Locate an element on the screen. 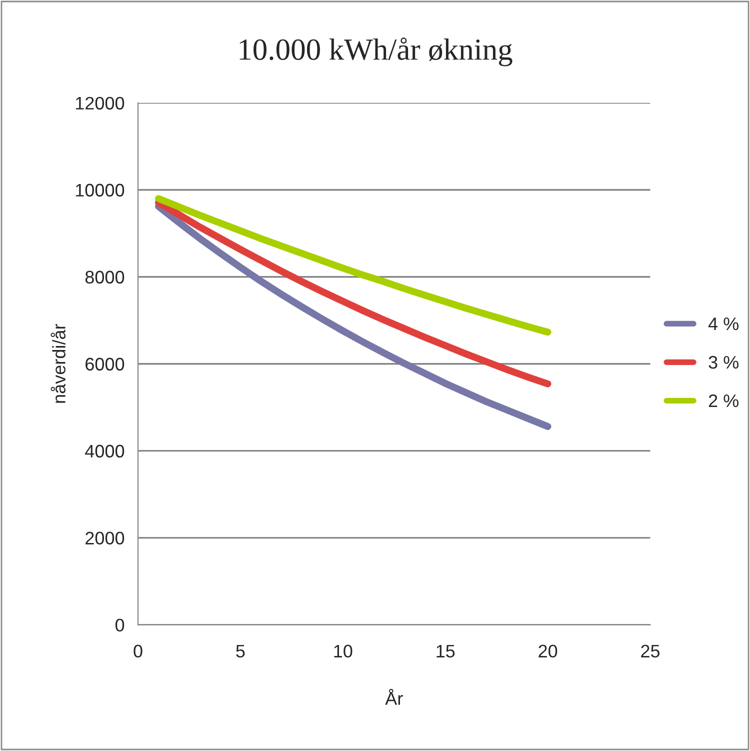  legend-label: 2 % is located at coordinates (723, 401).